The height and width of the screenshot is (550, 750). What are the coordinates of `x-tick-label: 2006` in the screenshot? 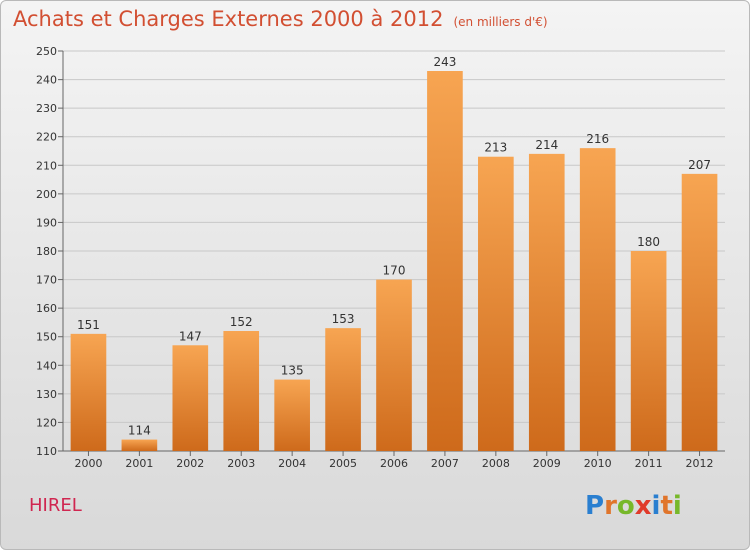 It's located at (394, 463).